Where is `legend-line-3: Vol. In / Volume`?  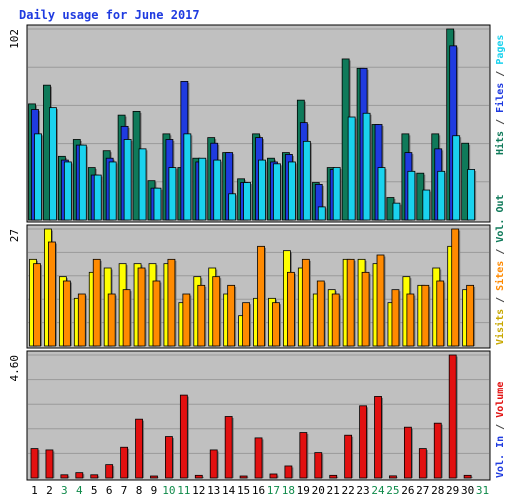
legend-line-3: Vol. In / Volume is located at coordinates (500, 430).